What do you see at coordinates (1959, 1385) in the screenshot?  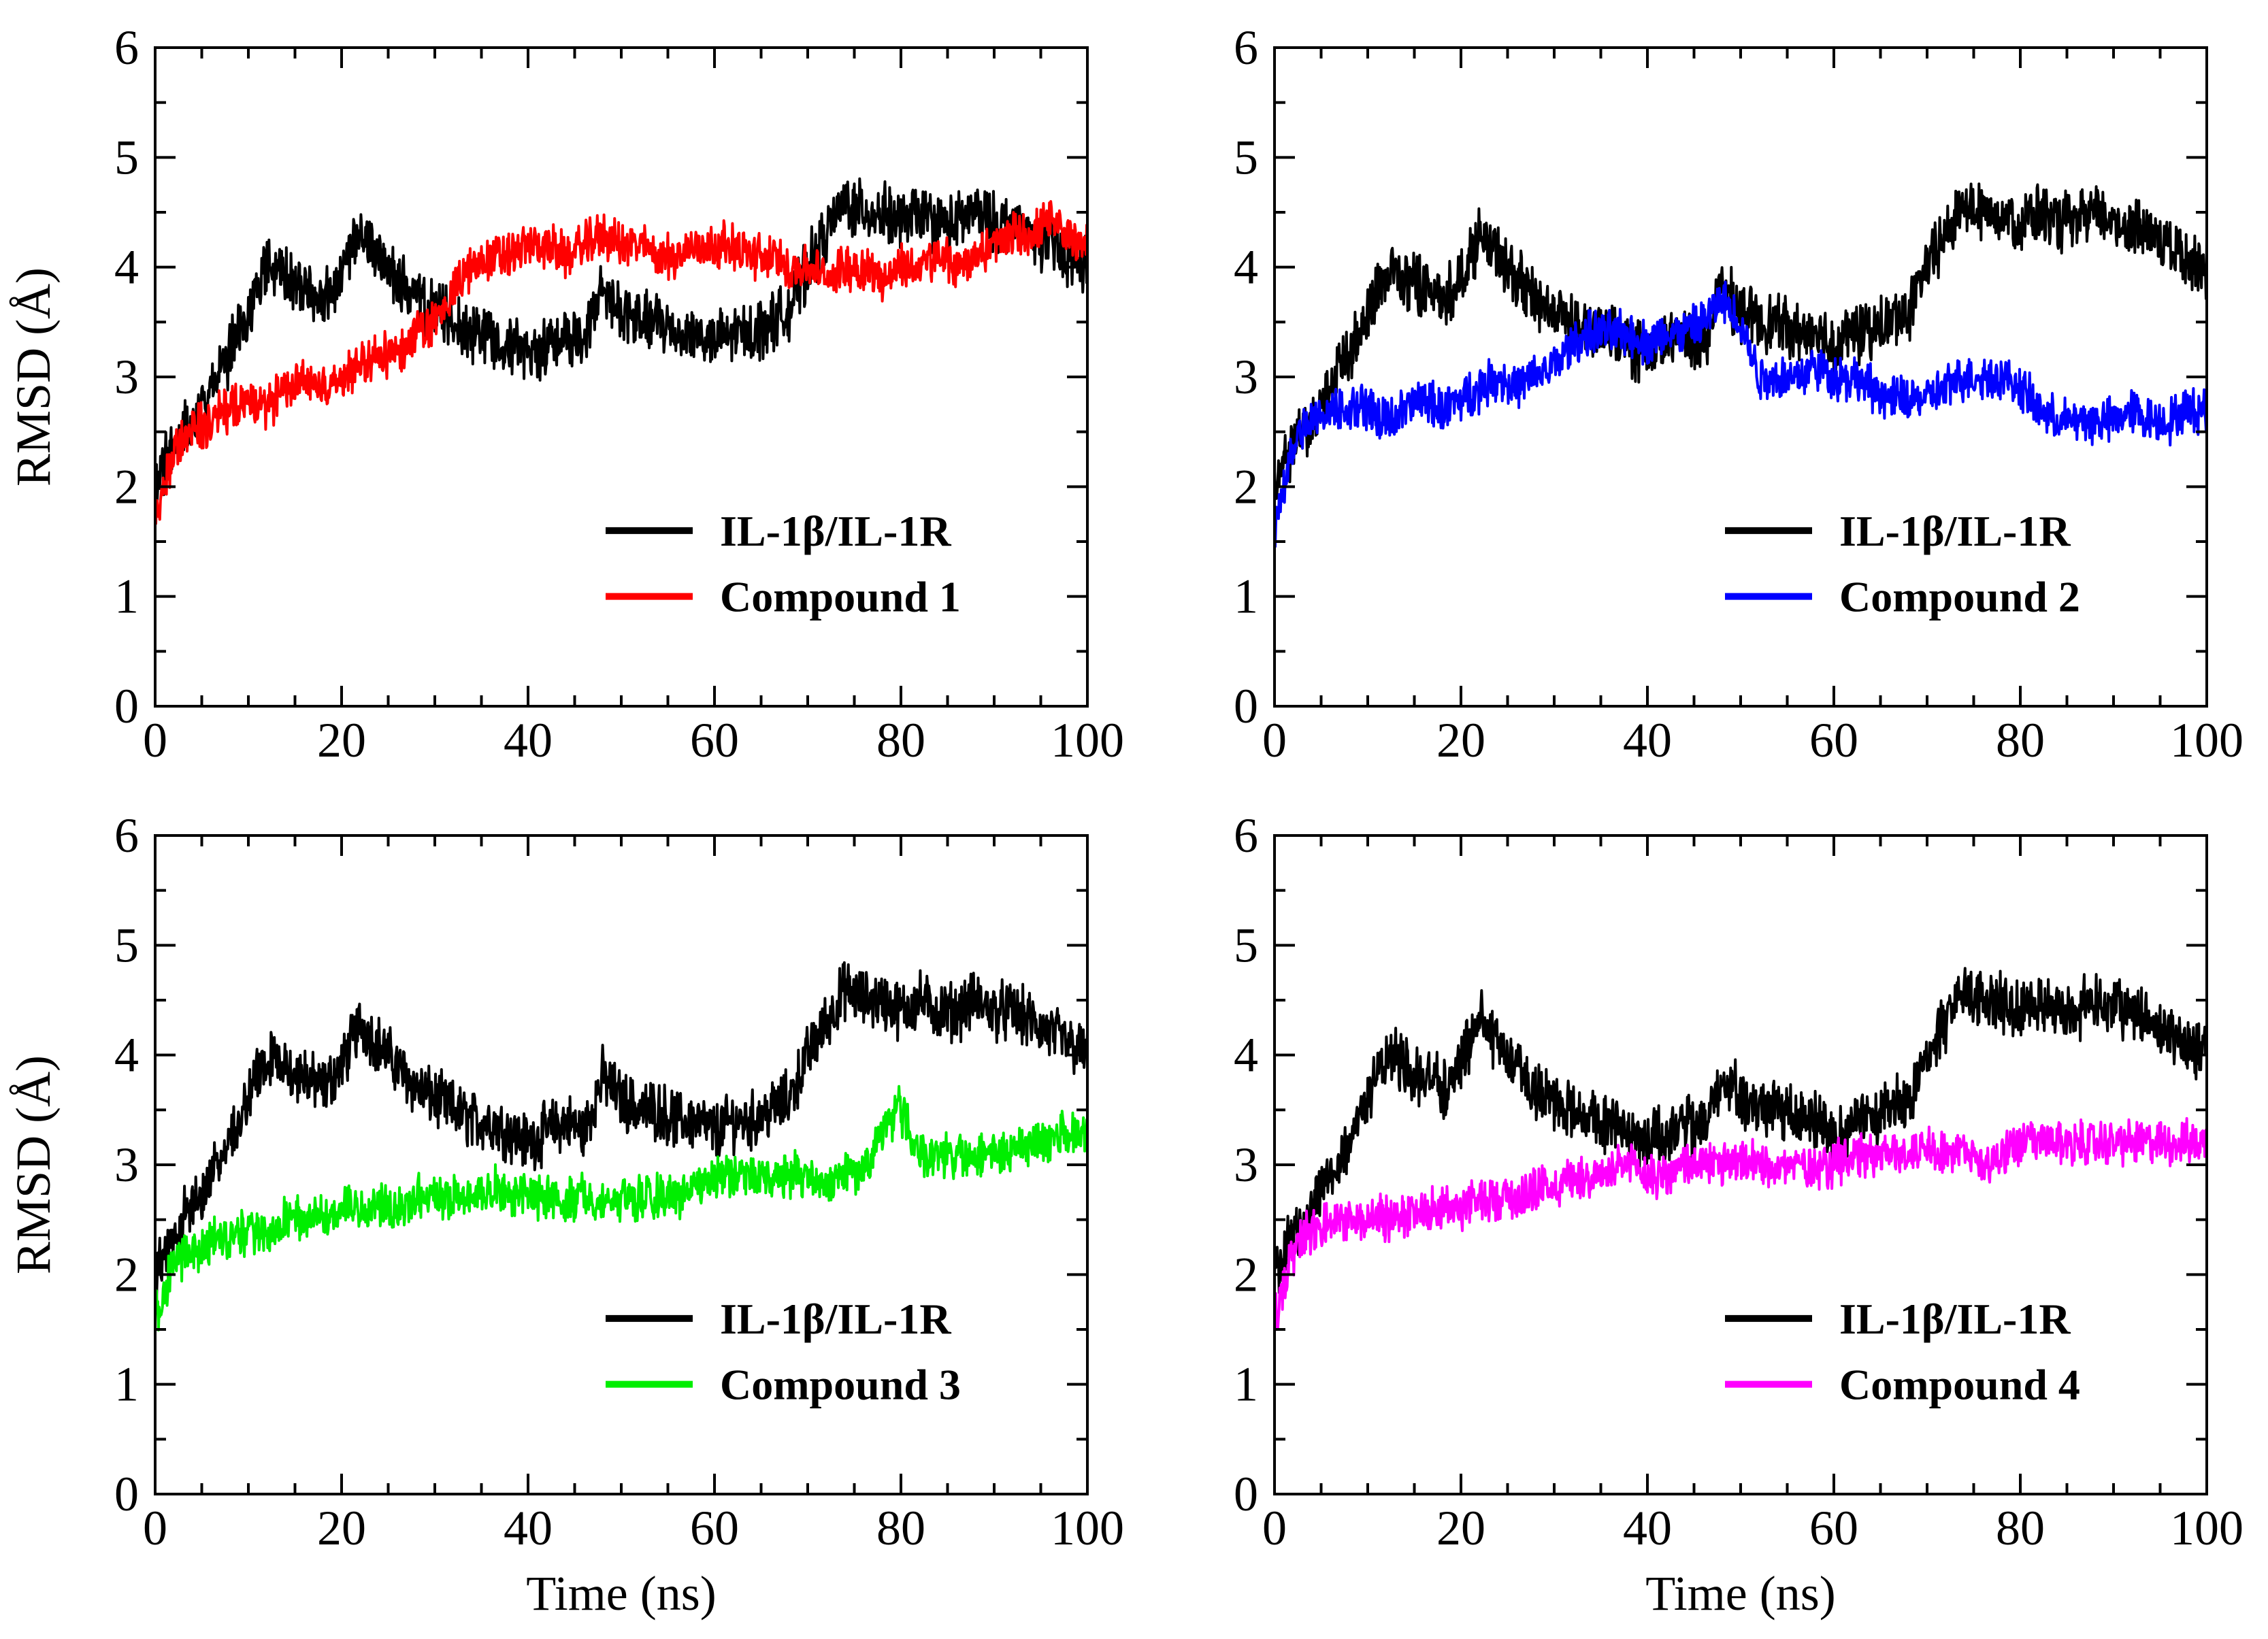 I see `legend-label: Compound 4` at bounding box center [1959, 1385].